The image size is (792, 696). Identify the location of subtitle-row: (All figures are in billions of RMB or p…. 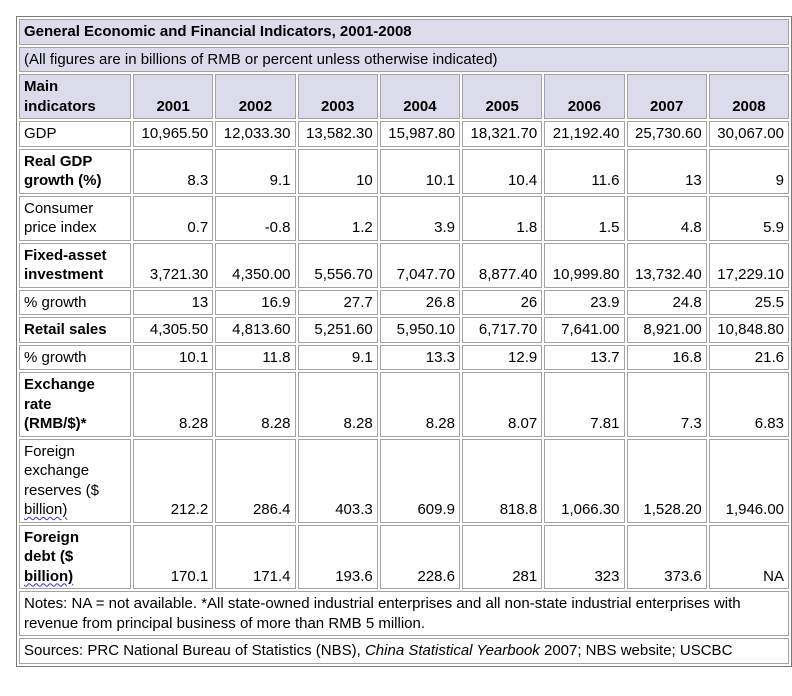
(404, 59).